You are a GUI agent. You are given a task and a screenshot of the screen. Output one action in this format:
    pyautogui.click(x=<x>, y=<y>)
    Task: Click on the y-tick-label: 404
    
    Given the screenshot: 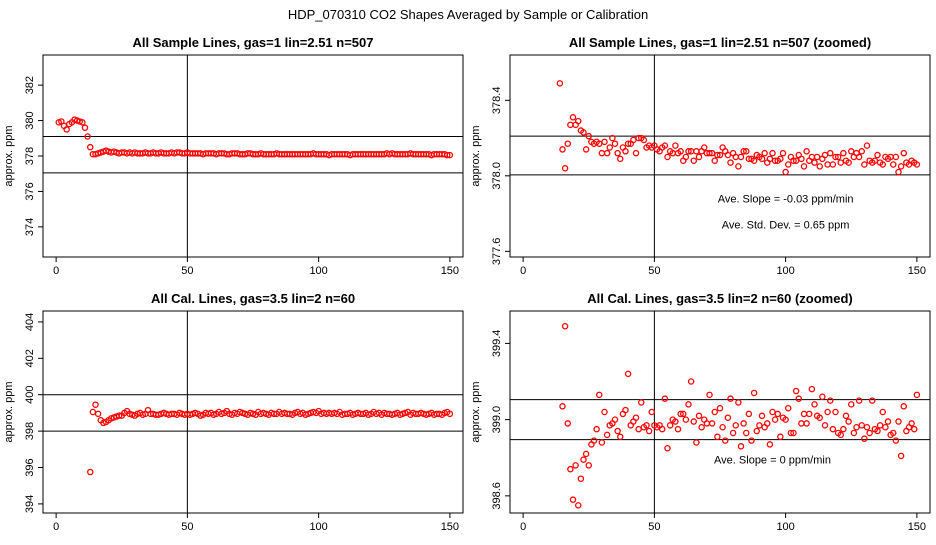 What is the action you would take?
    pyautogui.click(x=30, y=322)
    